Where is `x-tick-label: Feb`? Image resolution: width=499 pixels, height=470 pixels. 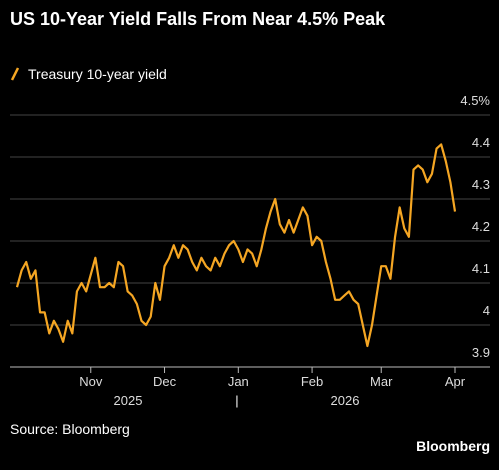 x-tick-label: Feb is located at coordinates (312, 381).